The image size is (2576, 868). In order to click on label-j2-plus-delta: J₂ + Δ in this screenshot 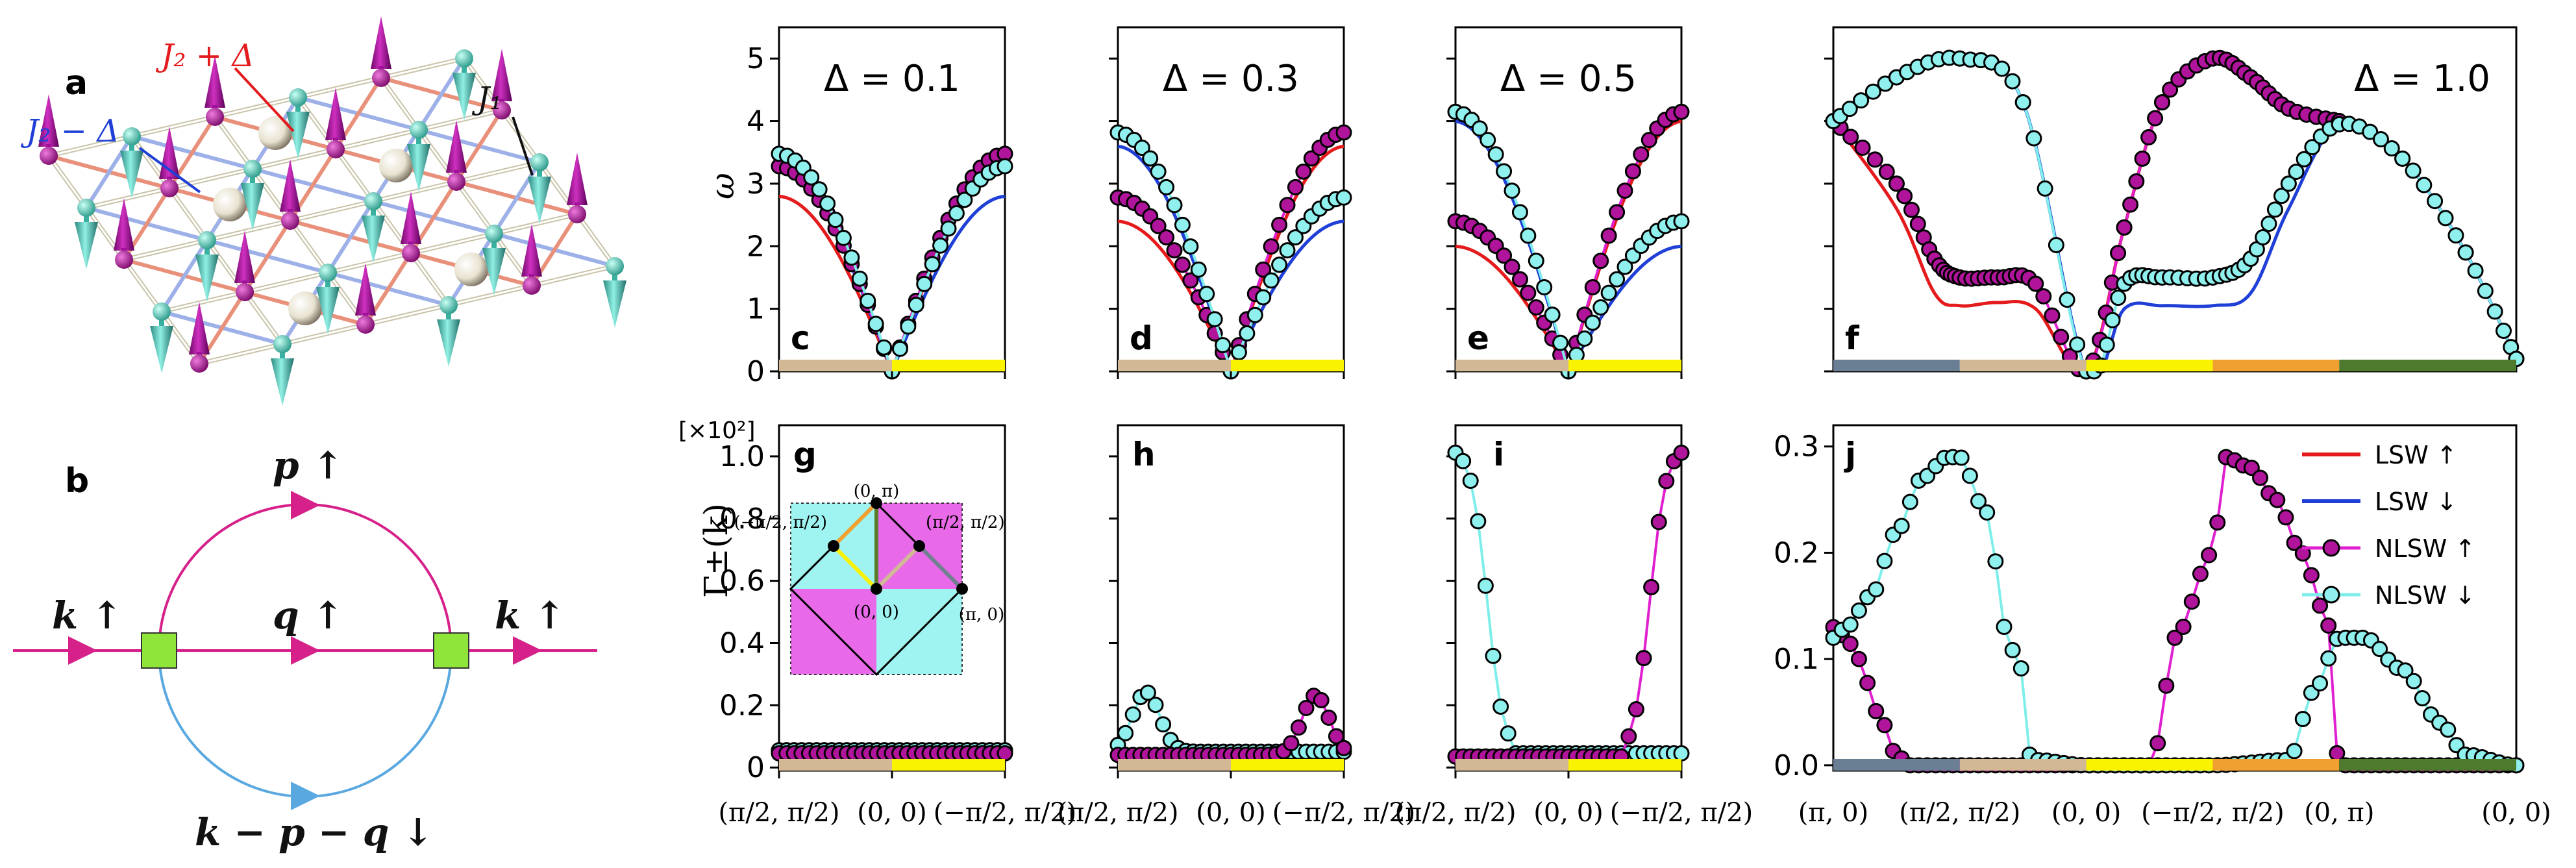, I will do `click(204, 56)`.